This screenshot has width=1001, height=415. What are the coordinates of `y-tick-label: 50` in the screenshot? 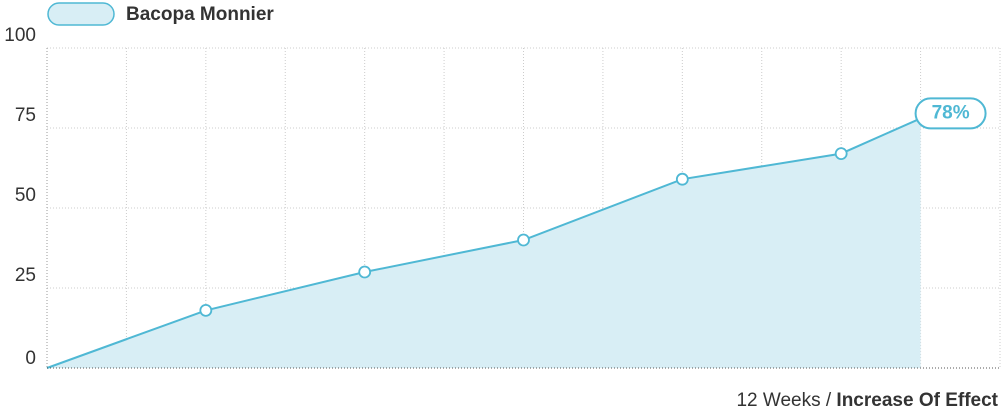 It's located at (25, 195).